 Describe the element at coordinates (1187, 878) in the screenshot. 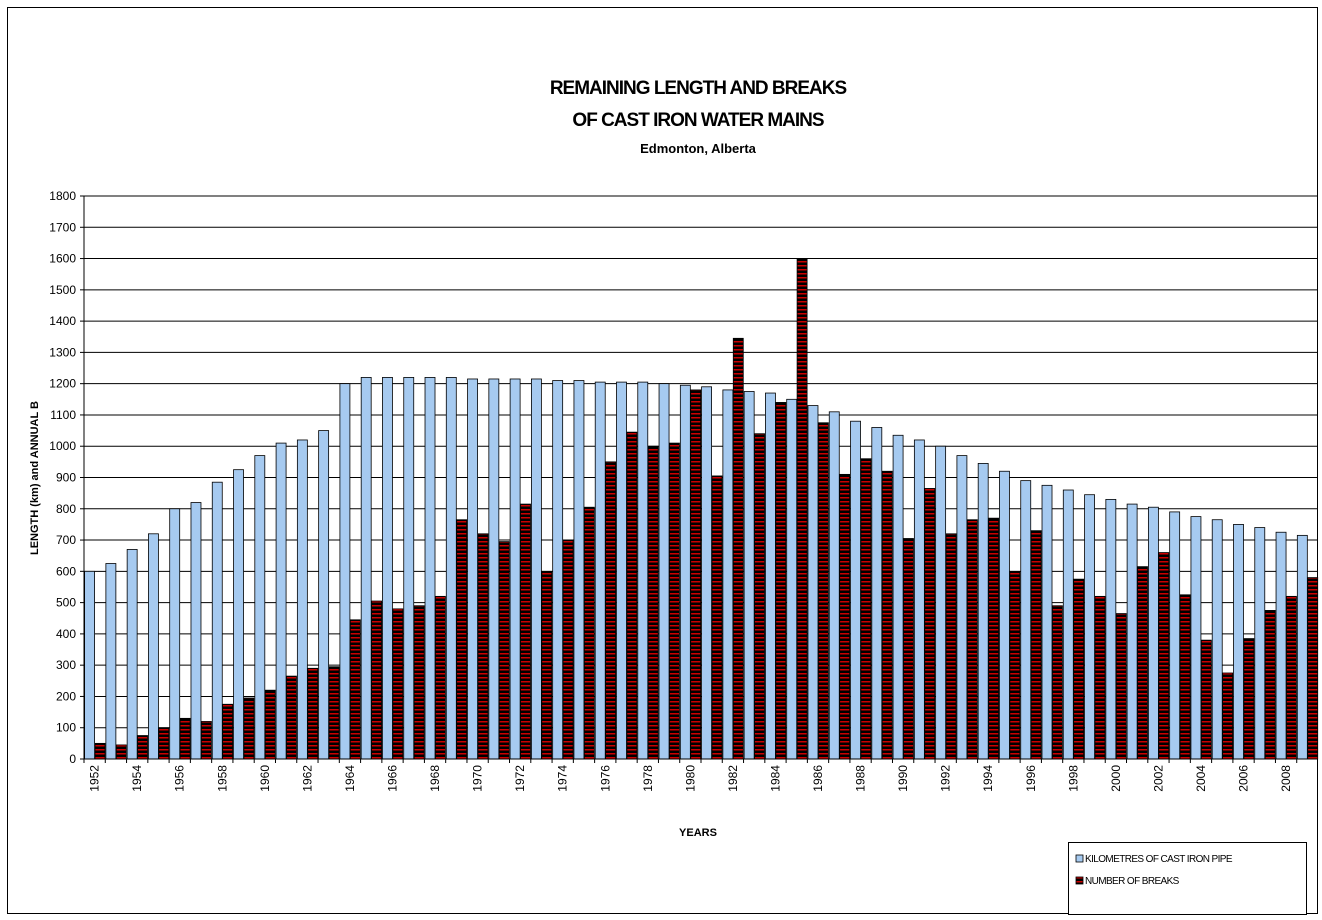

I see `legend-box` at that location.